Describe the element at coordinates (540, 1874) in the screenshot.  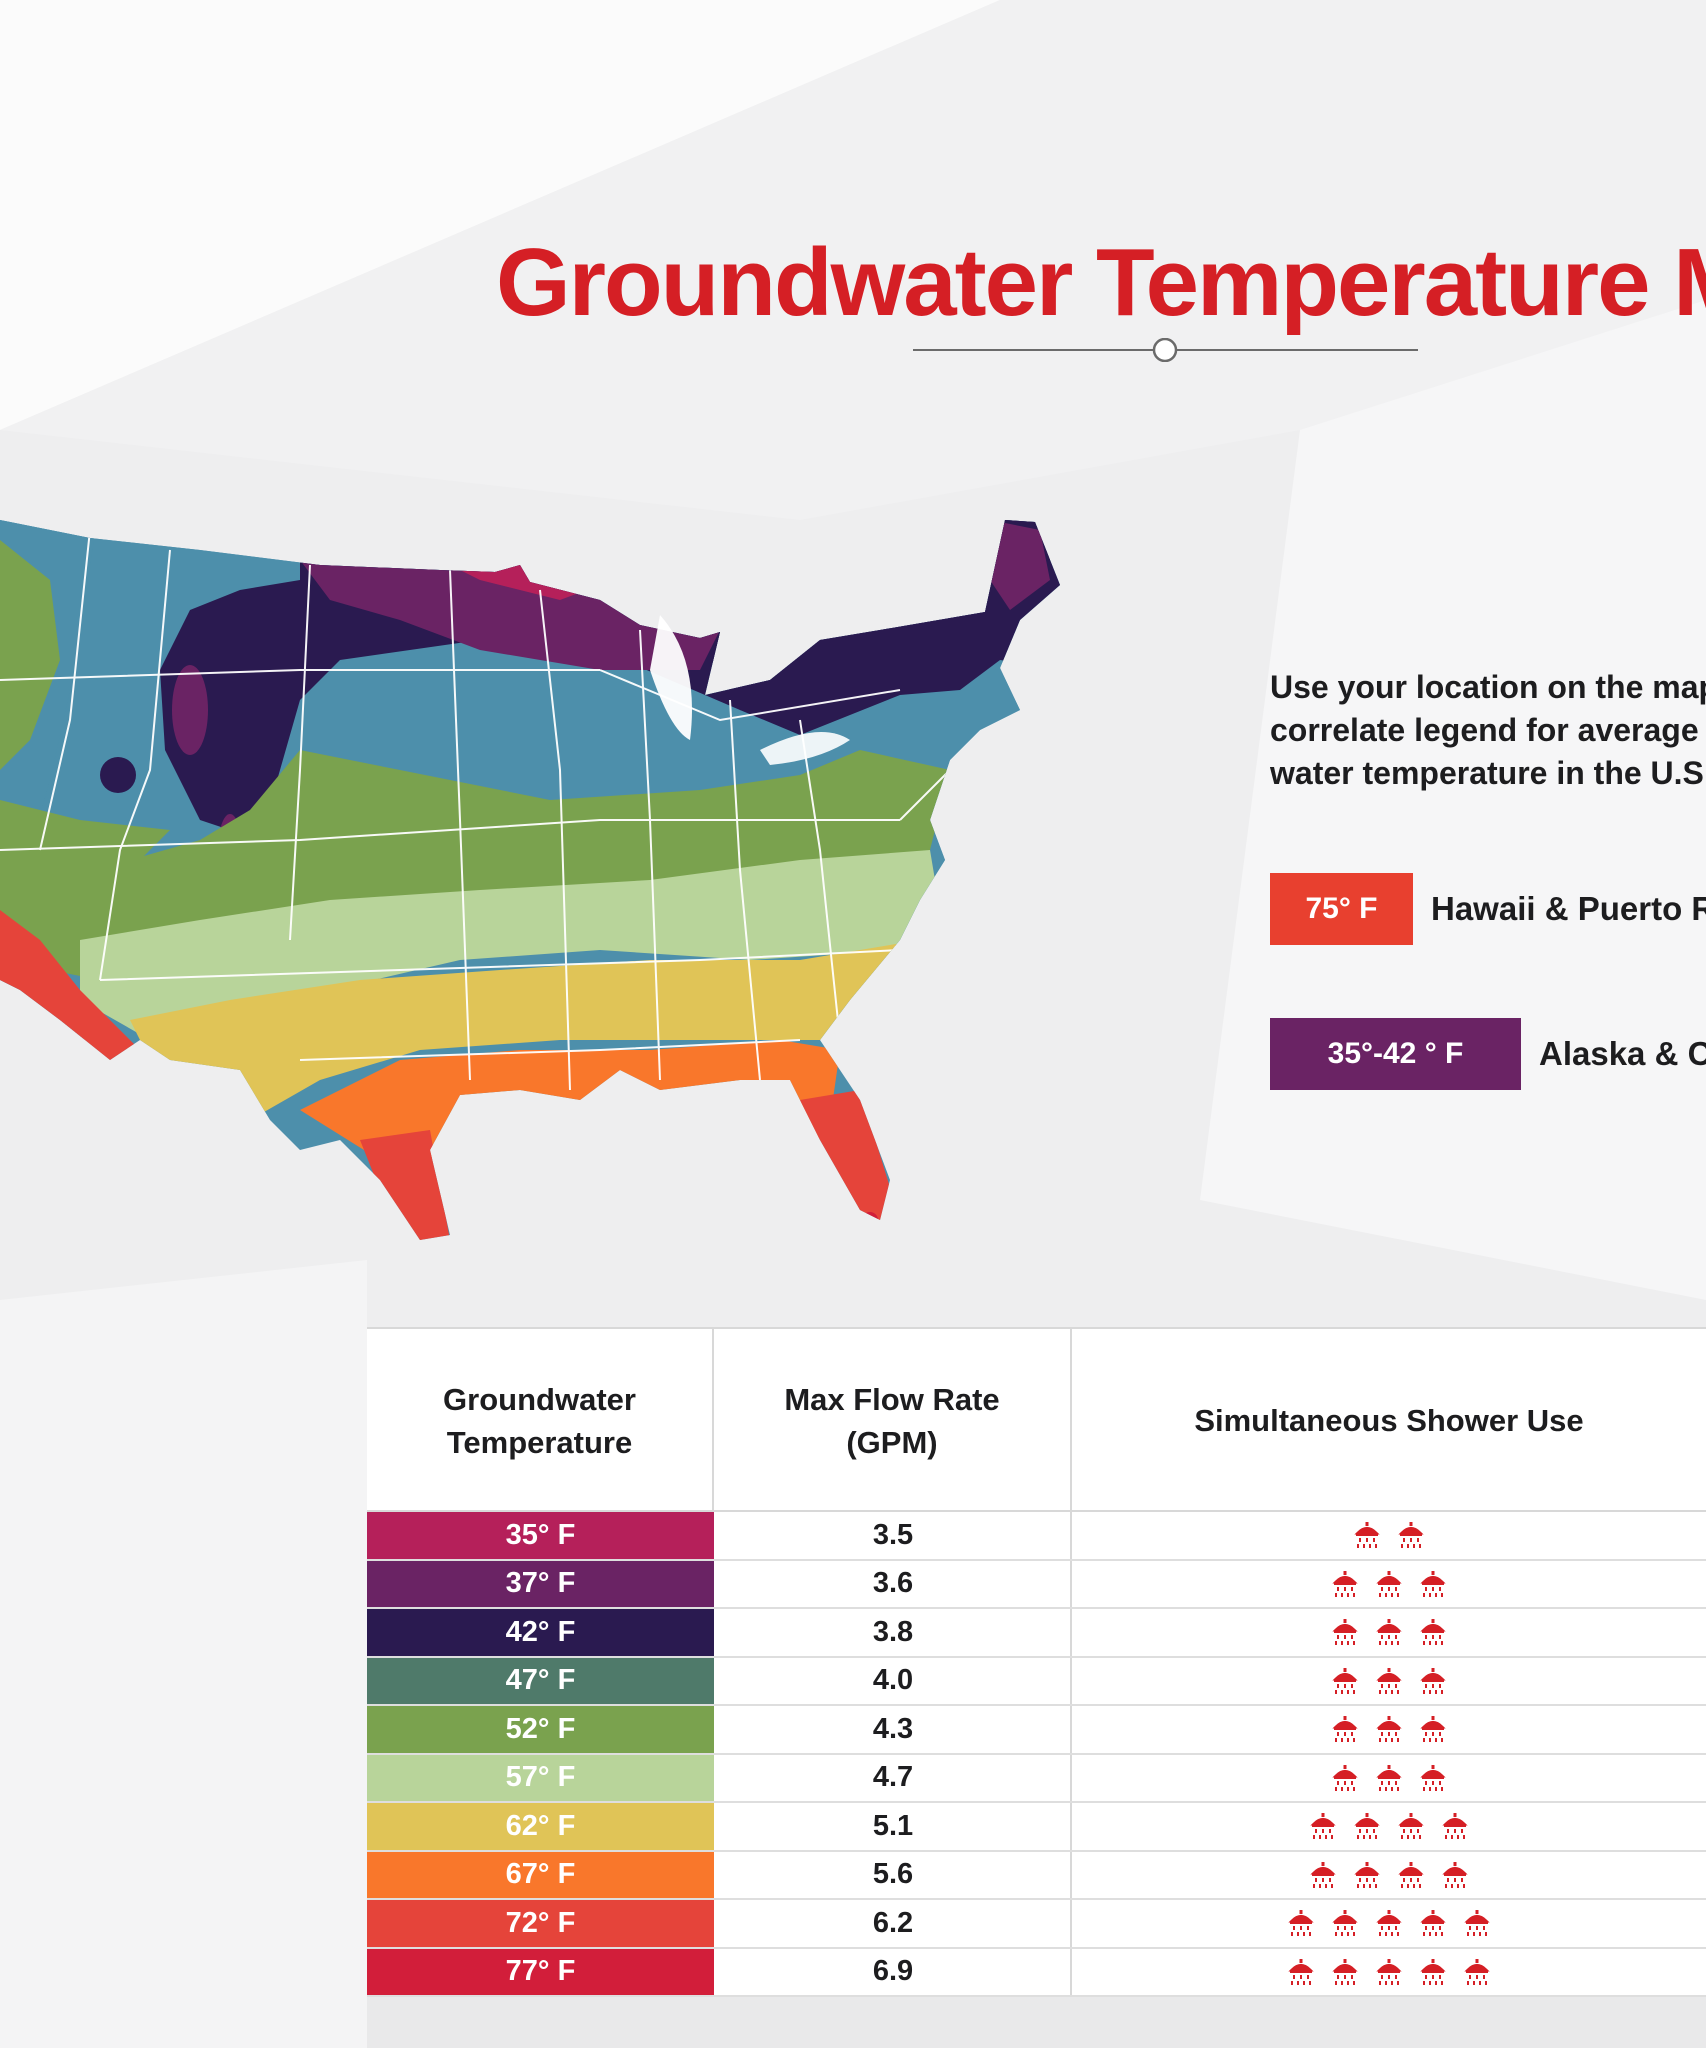
I see `temperature-cell: 67° F` at that location.